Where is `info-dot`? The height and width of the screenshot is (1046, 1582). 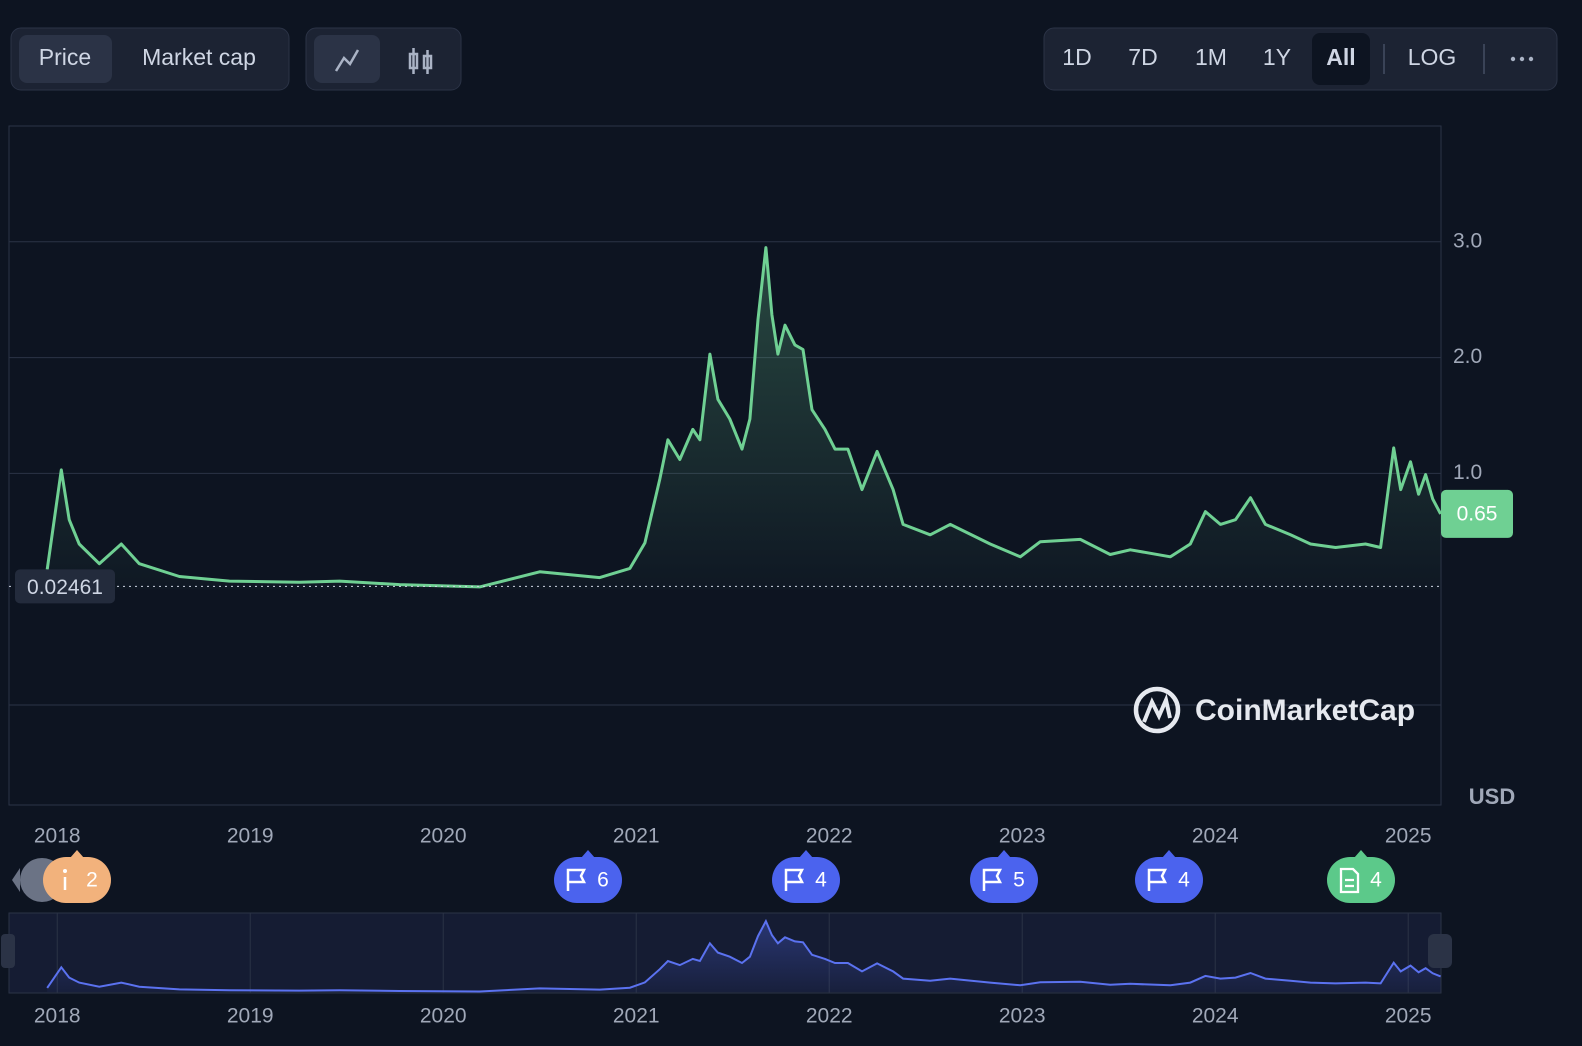
info-dot is located at coordinates (65, 871).